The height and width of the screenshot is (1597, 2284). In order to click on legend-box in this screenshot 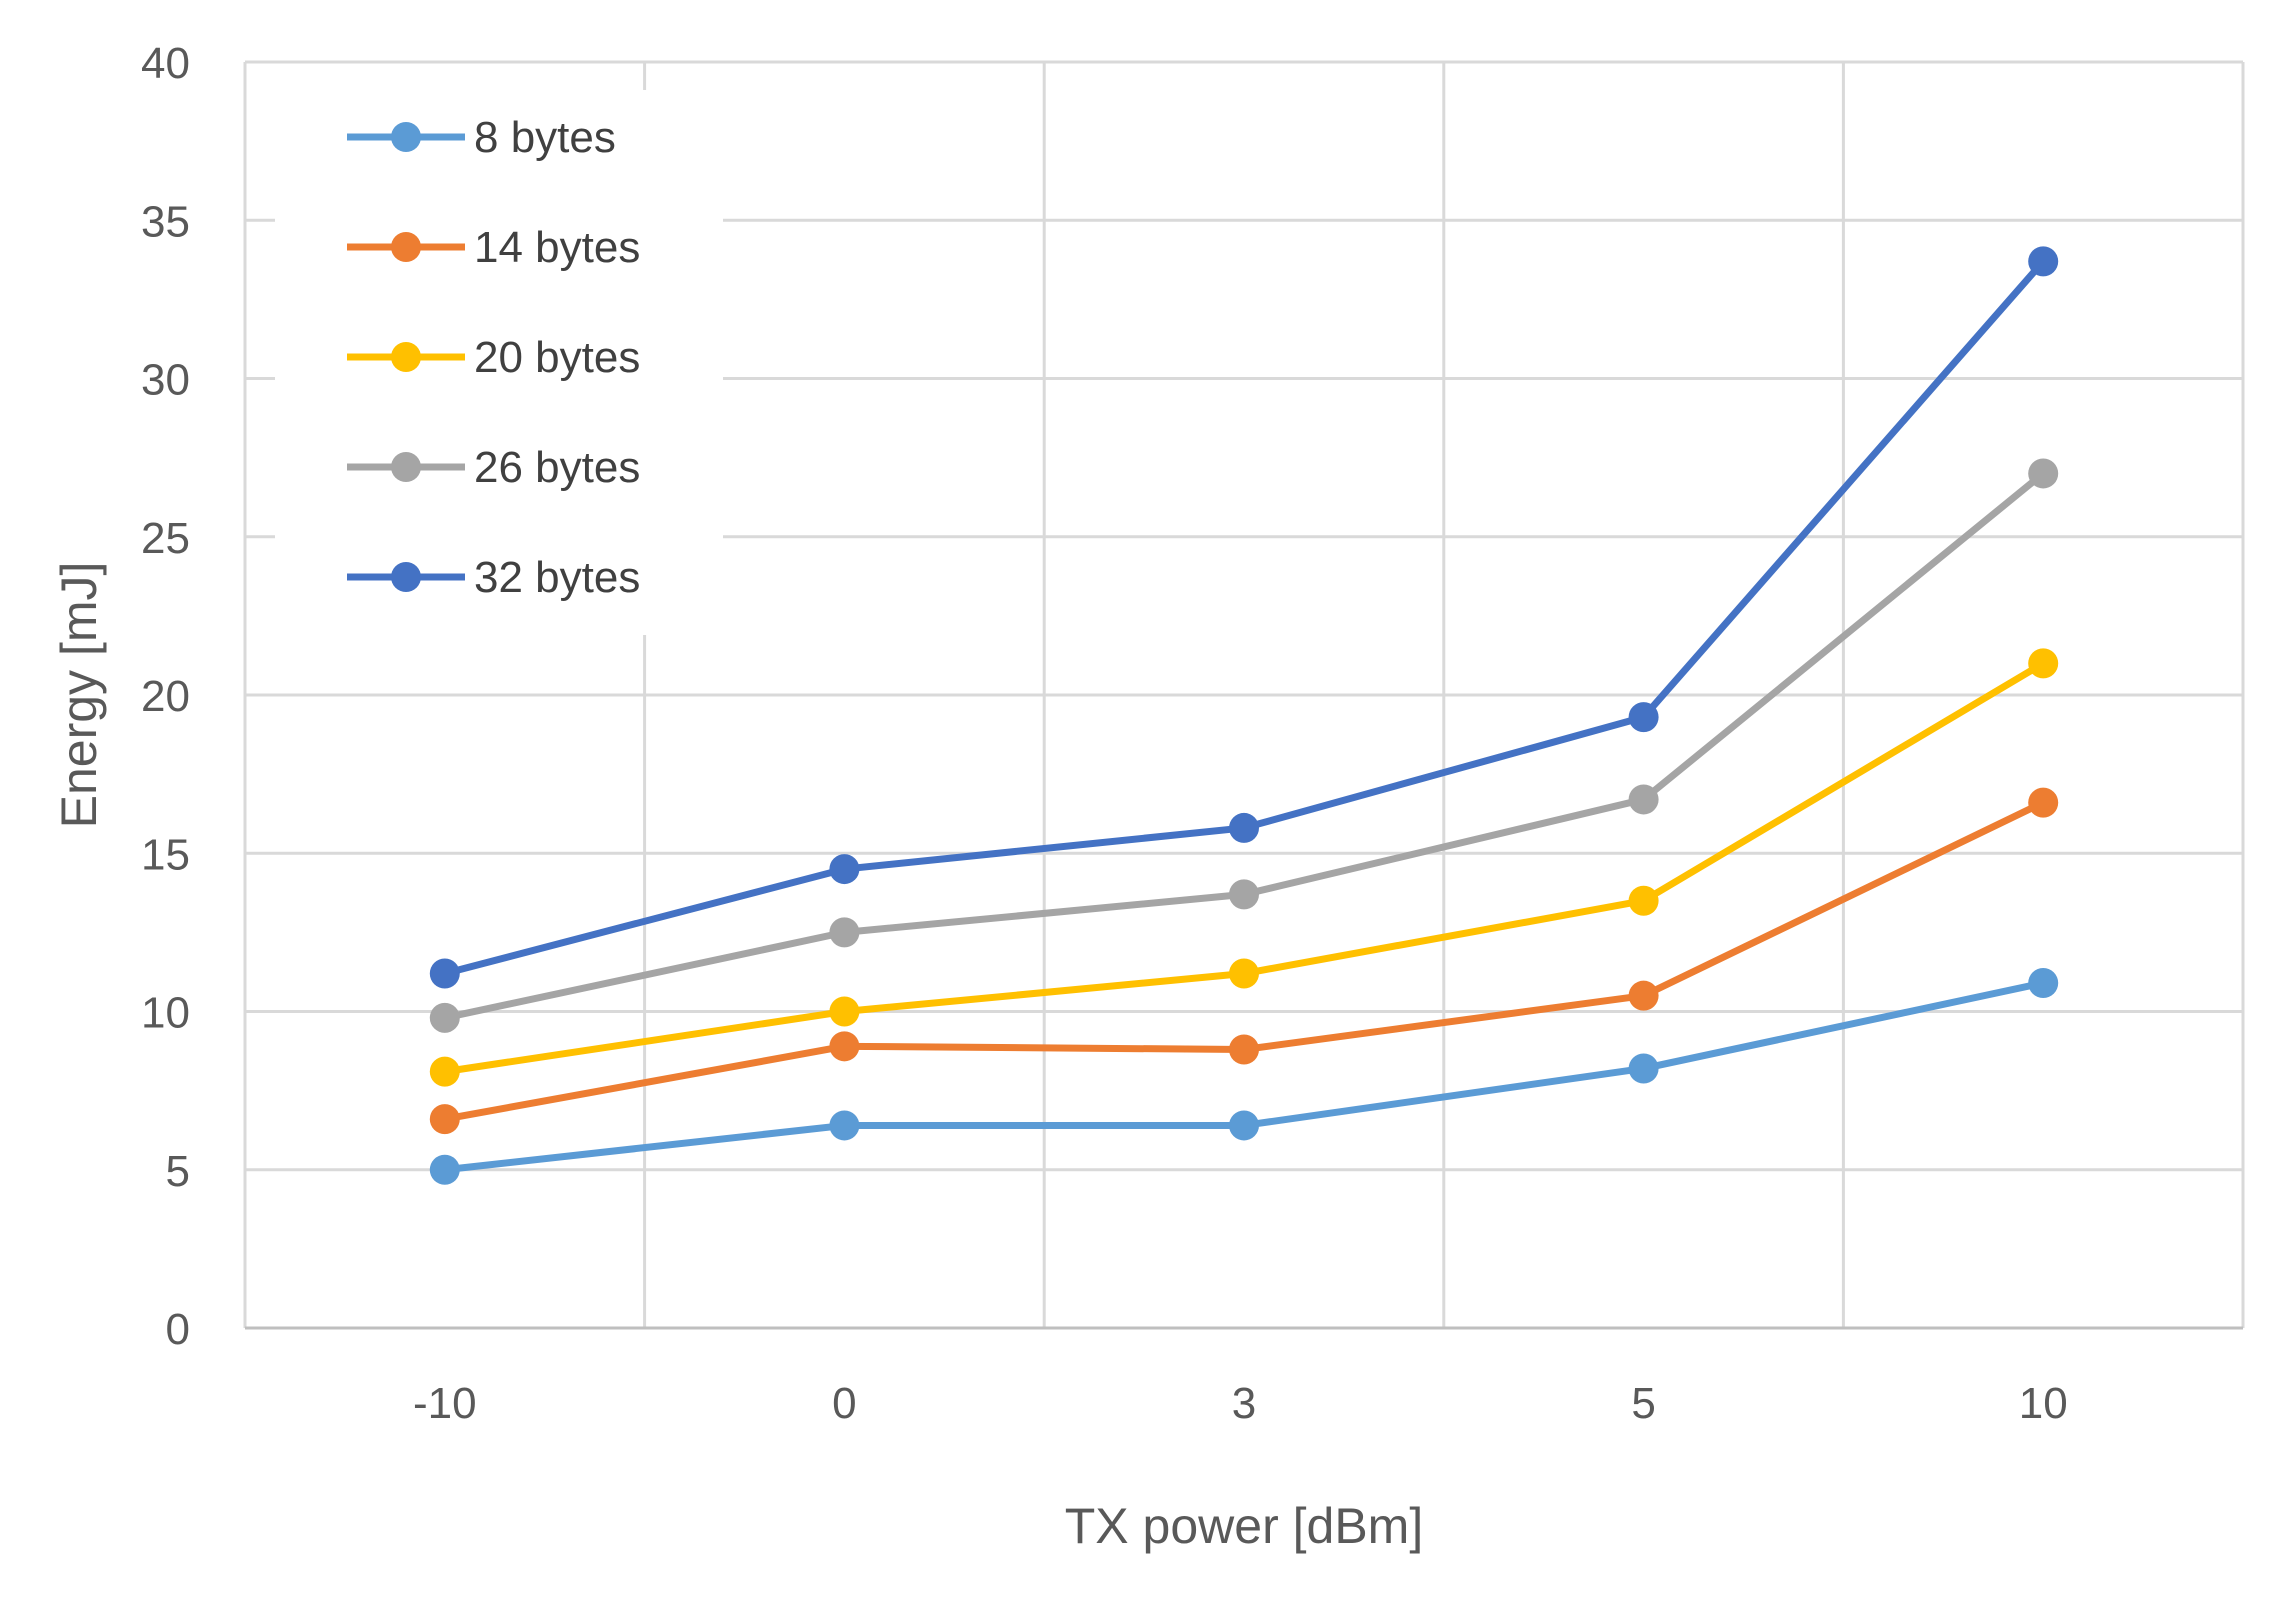, I will do `click(499, 362)`.